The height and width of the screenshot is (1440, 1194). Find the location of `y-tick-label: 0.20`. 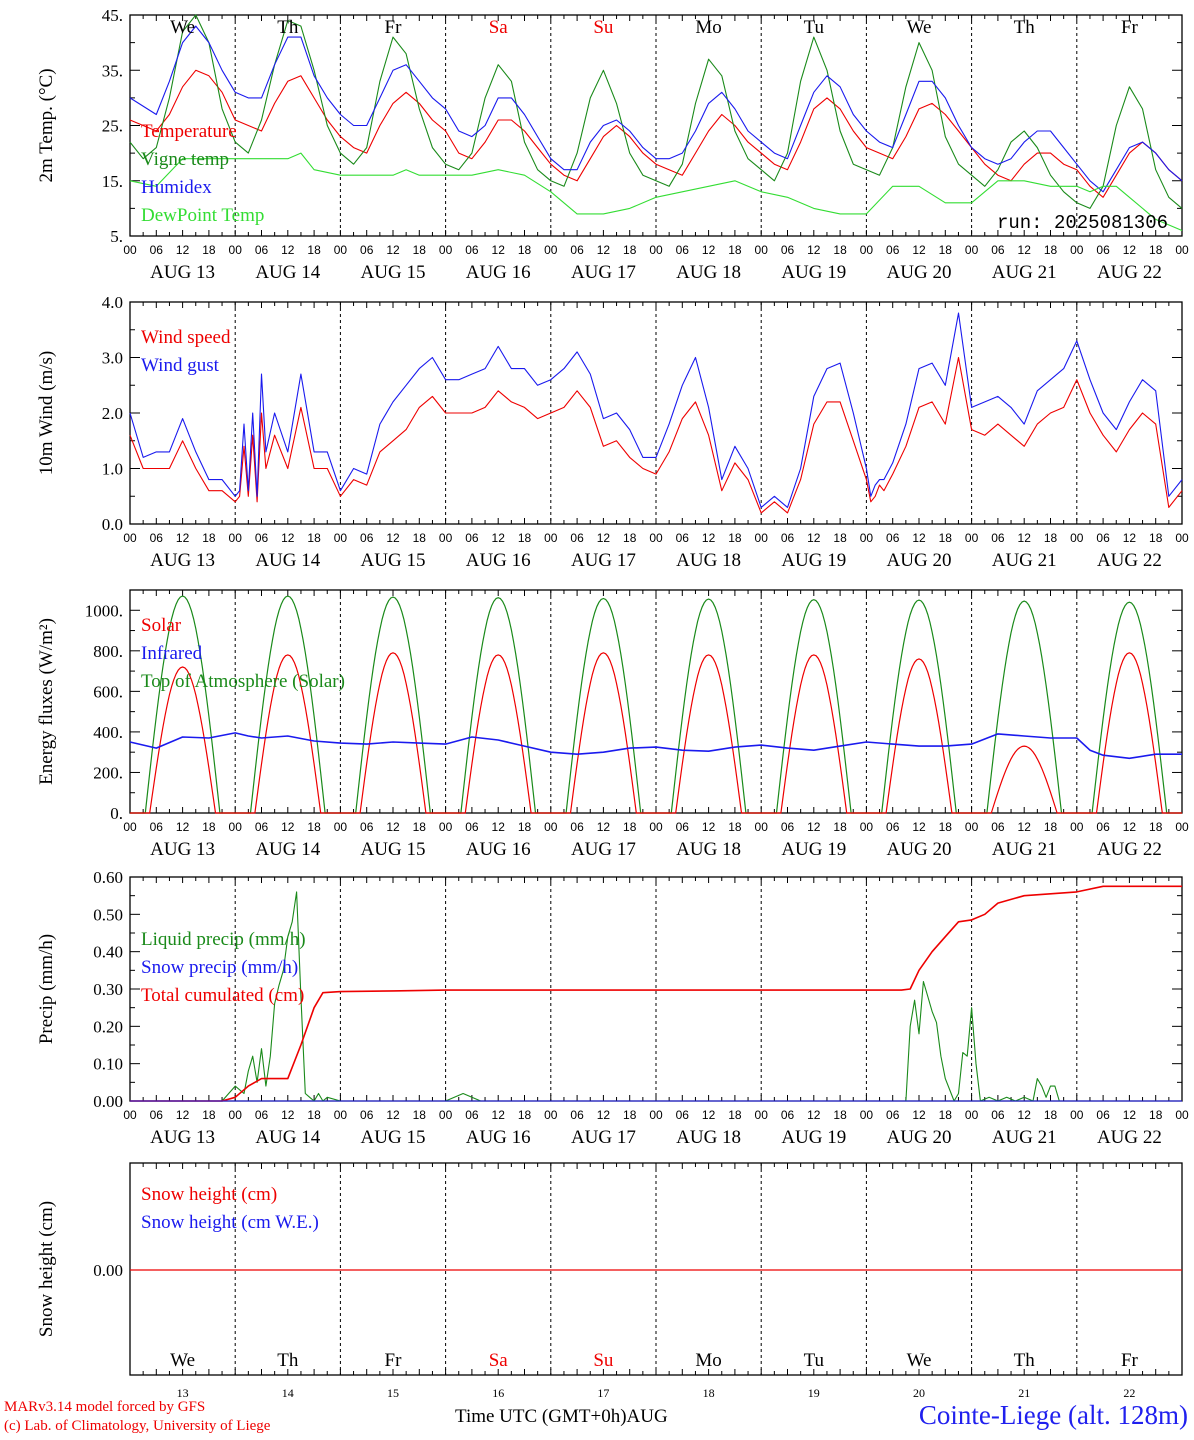

y-tick-label: 0.20 is located at coordinates (108, 1026).